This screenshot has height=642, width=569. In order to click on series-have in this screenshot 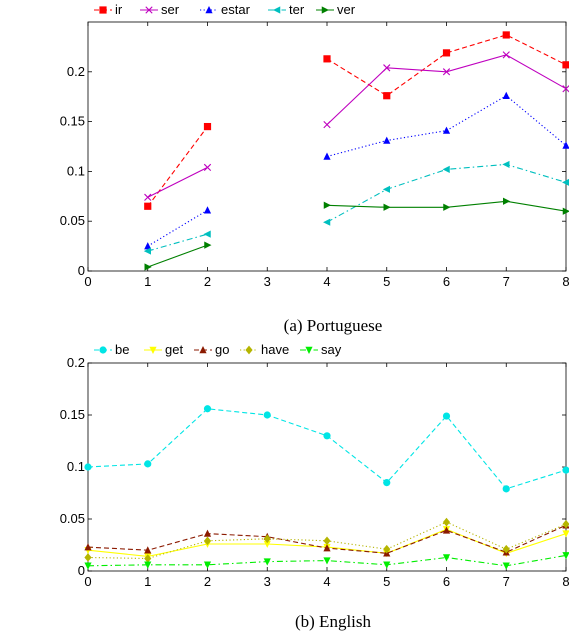, I will do `click(326, 540)`.